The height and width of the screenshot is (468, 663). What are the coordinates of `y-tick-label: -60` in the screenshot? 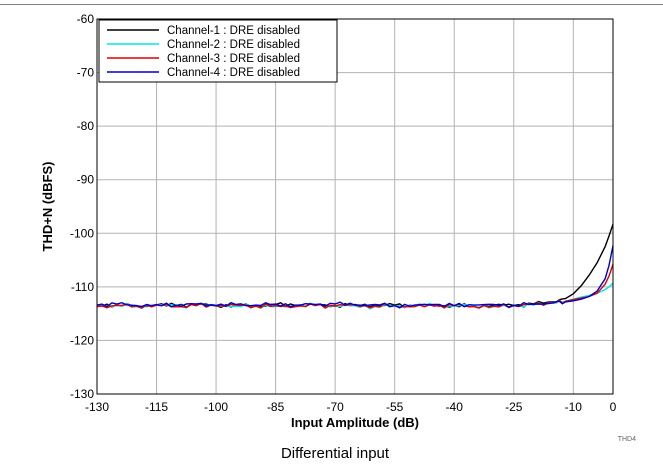 It's located at (86, 19).